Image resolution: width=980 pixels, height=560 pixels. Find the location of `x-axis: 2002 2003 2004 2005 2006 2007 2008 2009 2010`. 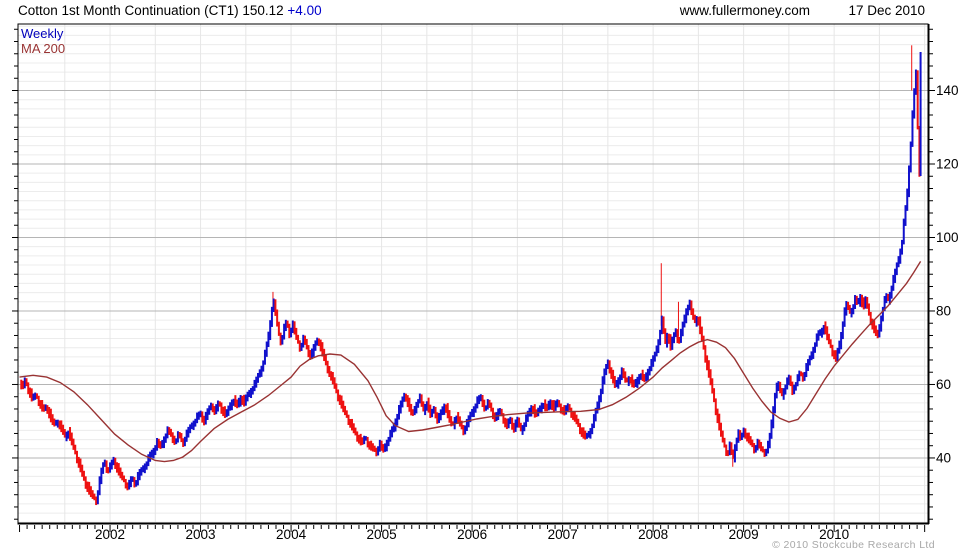

x-axis: 2002 2003 2004 2005 2006 2007 2008 2009 2010 is located at coordinates (472, 533).